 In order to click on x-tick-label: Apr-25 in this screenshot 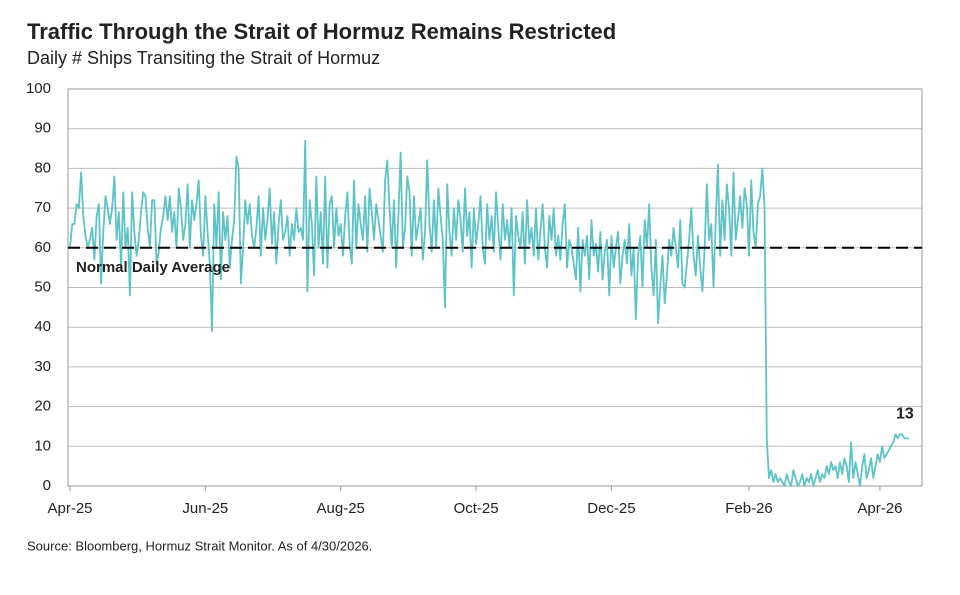, I will do `click(69, 508)`.